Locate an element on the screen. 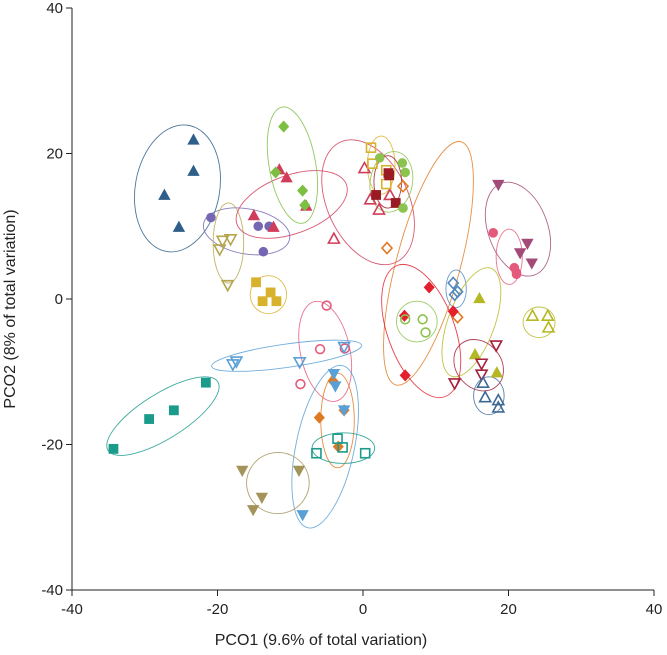 This screenshot has width=667, height=655. y-tick-label: 20 is located at coordinates (54, 154).